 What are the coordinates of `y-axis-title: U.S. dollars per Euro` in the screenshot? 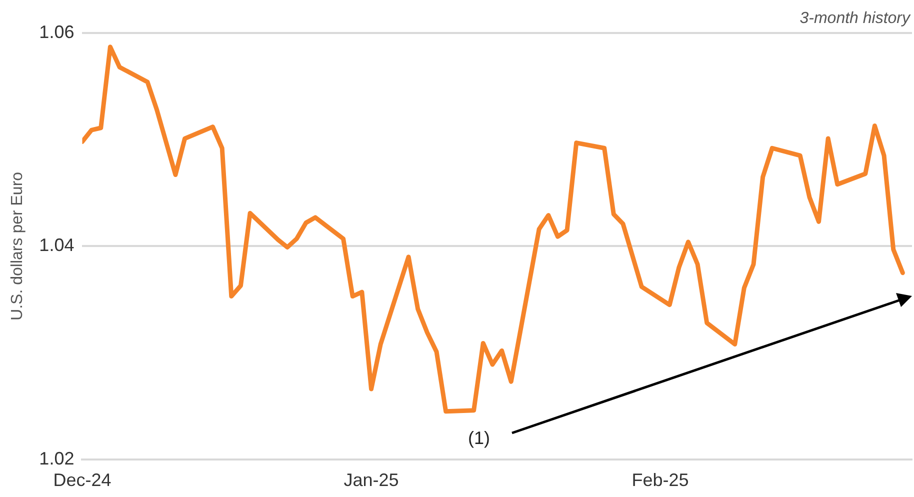 It's located at (17, 246).